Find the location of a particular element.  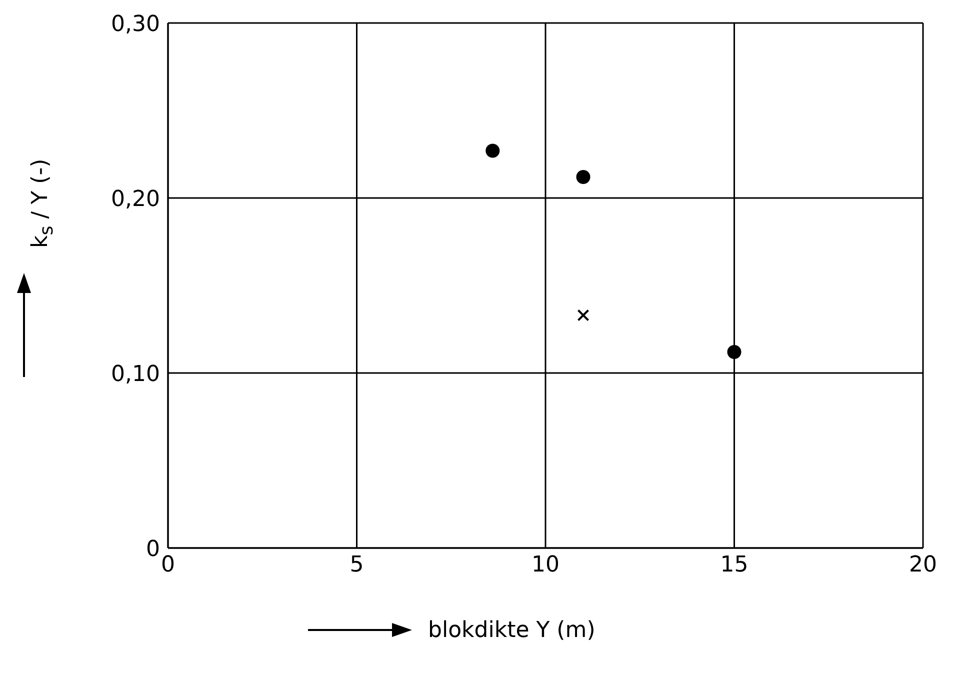

x-axis-title: blokdikte Y (m) is located at coordinates (512, 630).